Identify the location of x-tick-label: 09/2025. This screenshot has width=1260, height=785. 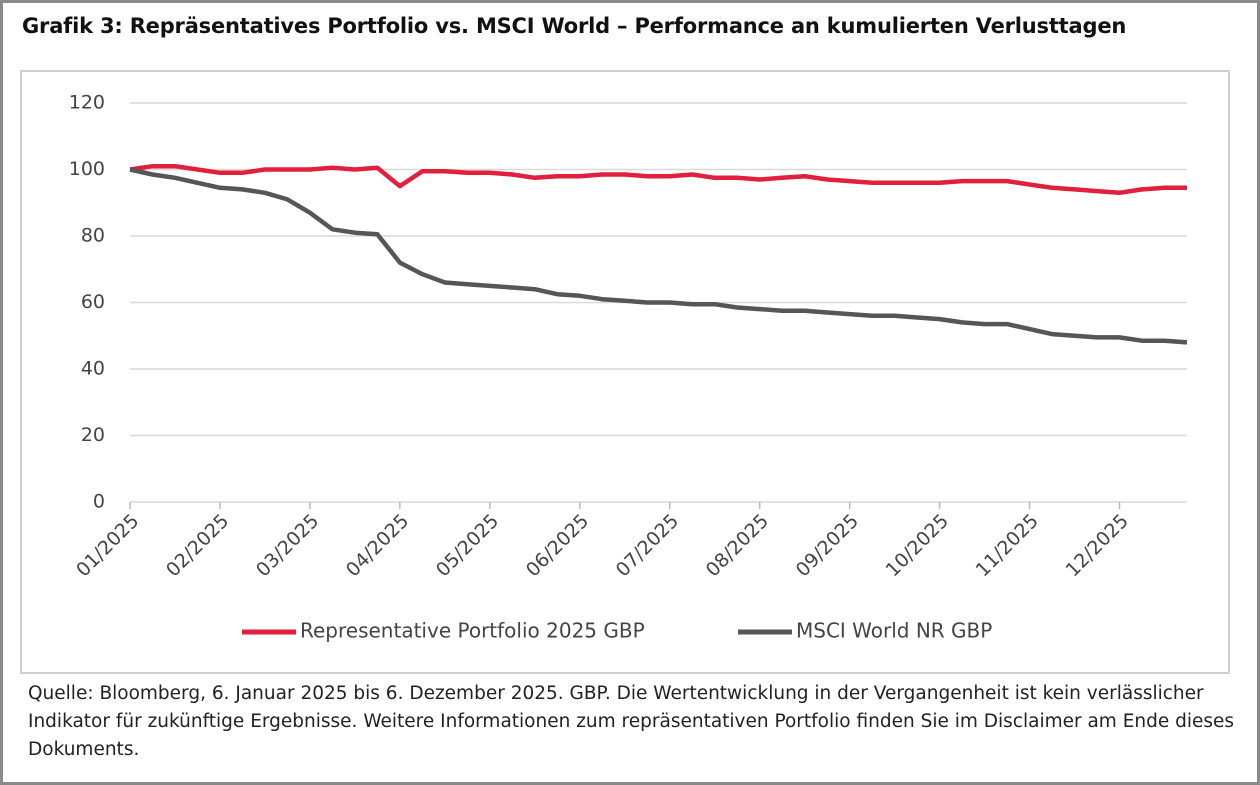
(827, 545).